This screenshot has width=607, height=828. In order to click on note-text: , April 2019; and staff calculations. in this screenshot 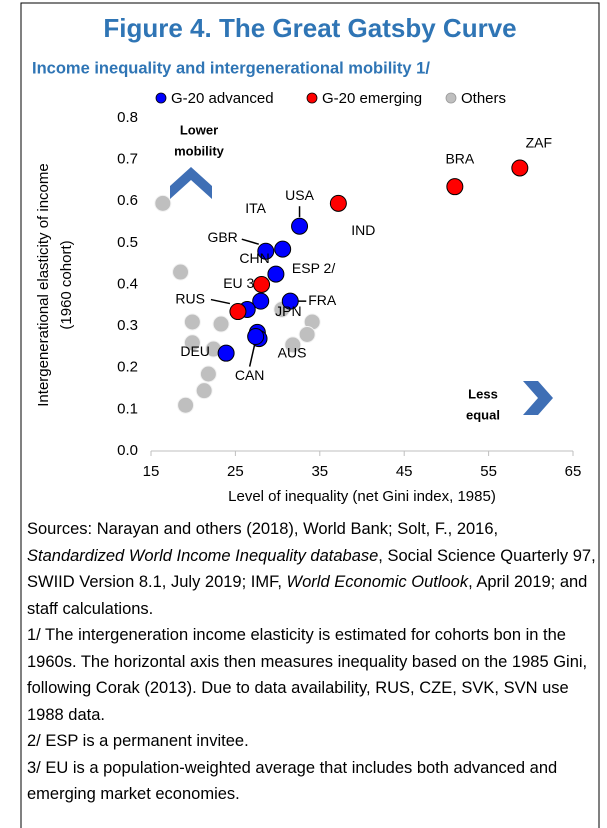, I will do `click(307, 595)`.